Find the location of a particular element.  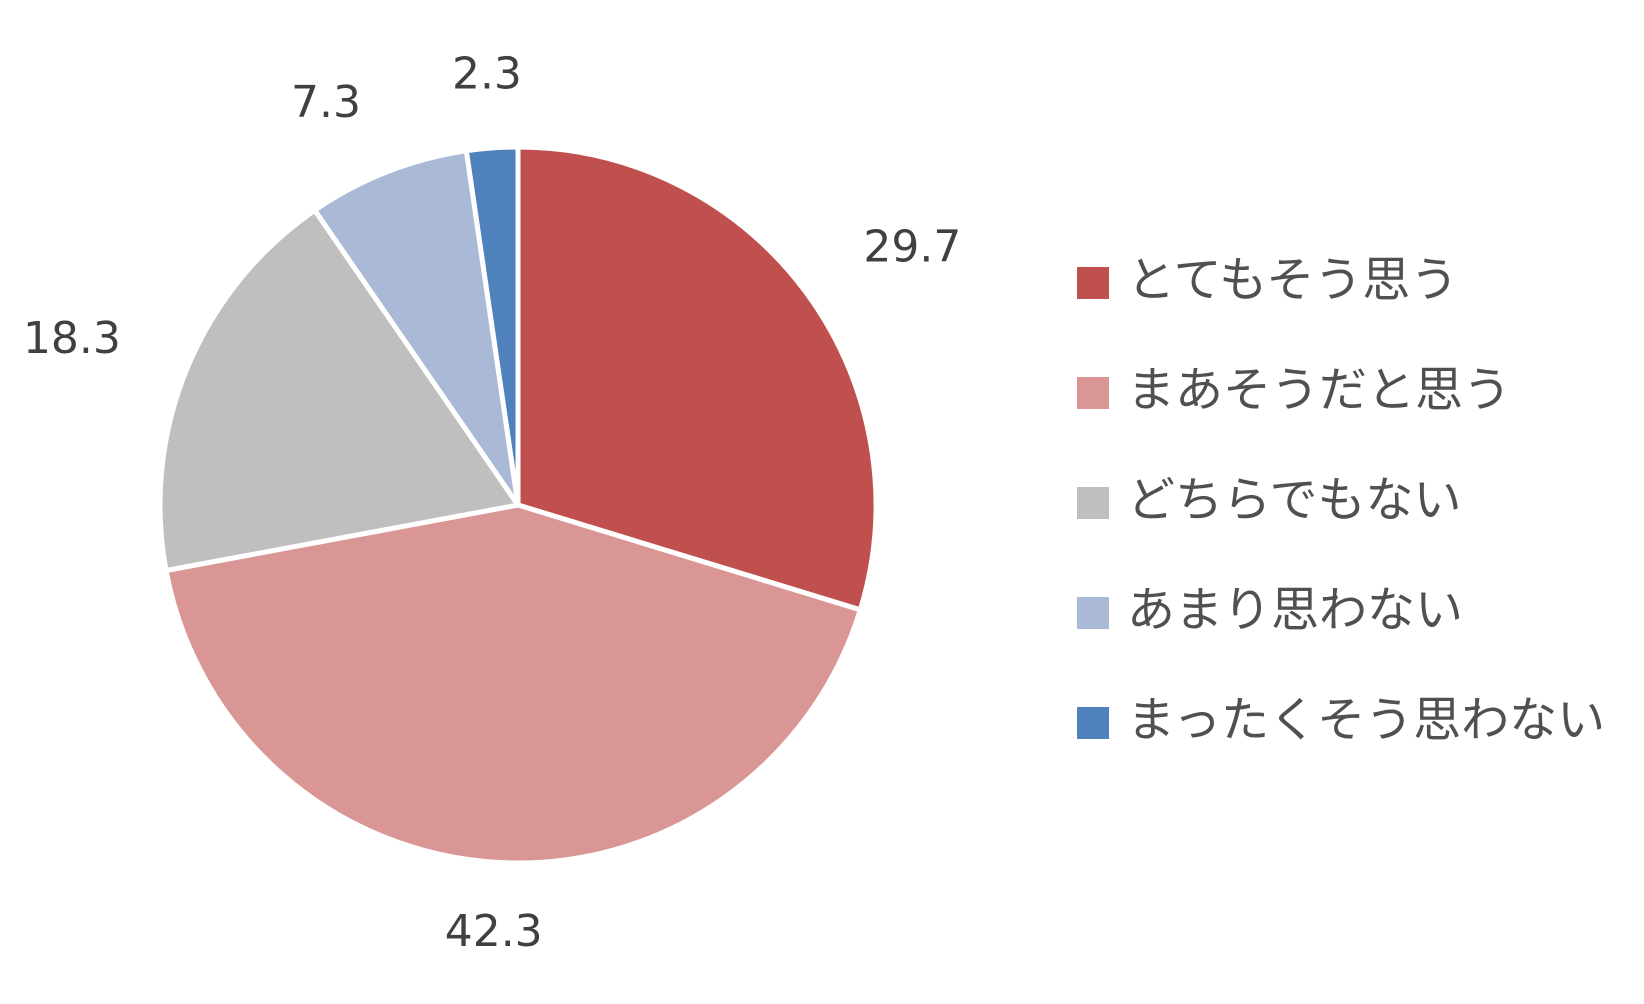

data-label: 42.3 is located at coordinates (494, 931).